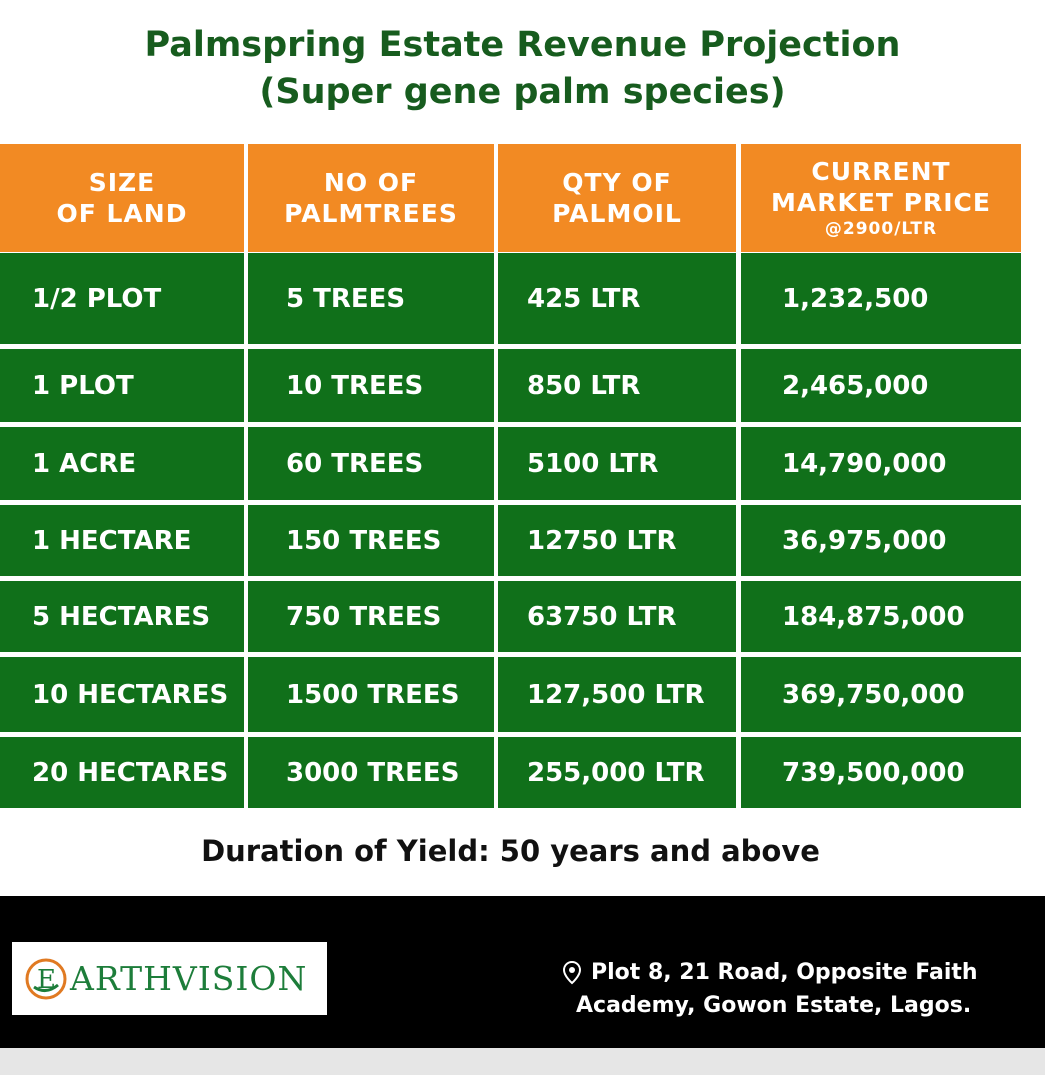 The image size is (1045, 1075). Describe the element at coordinates (881, 694) in the screenshot. I see `market-price-cell: 369,750,000` at that location.